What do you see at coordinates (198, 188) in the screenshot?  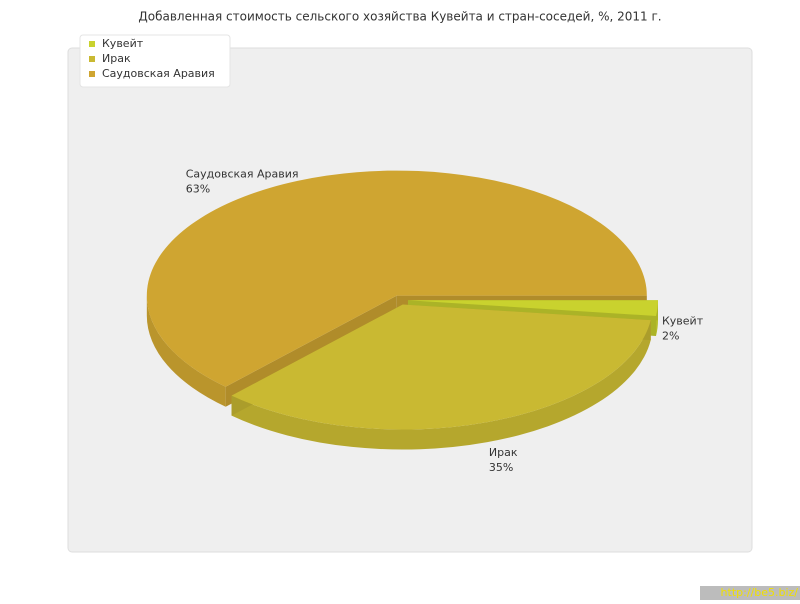 I see `slice-value-label: 63%` at bounding box center [198, 188].